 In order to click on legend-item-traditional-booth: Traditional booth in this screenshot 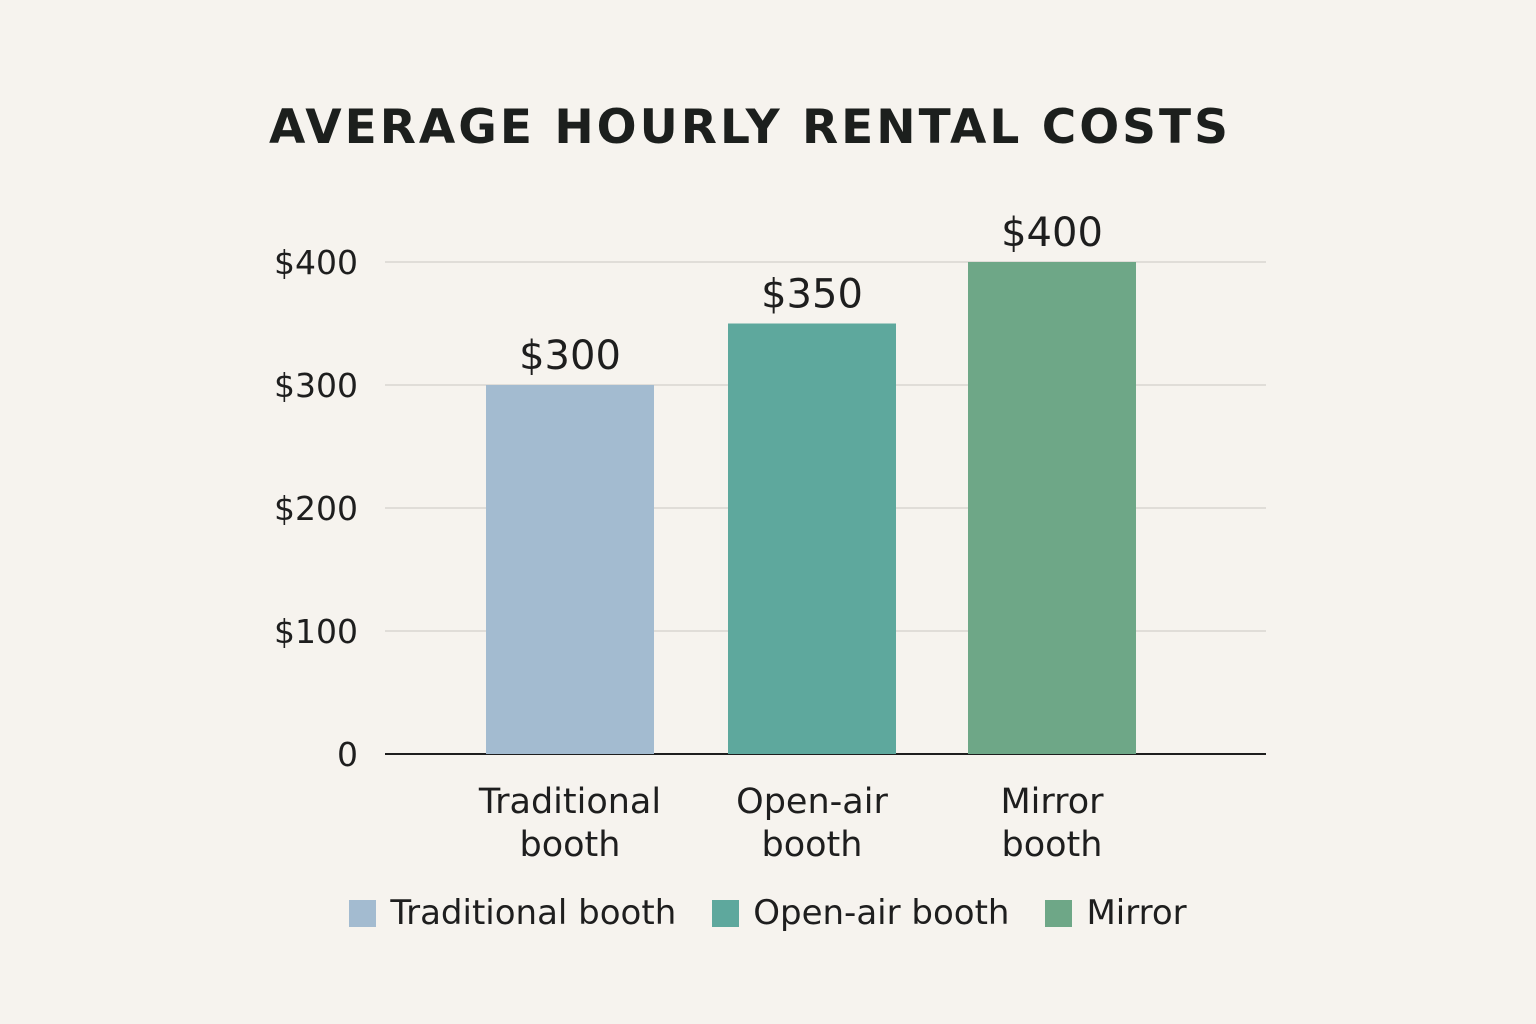, I will do `click(512, 913)`.